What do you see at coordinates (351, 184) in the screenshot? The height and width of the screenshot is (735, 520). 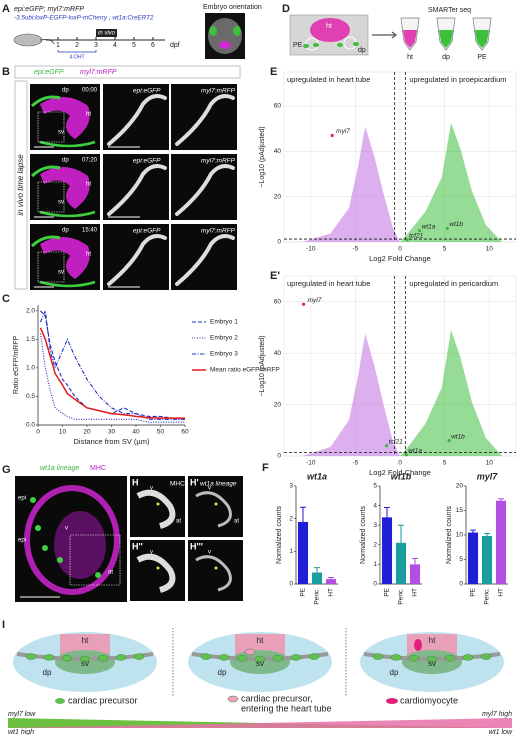 I see `point-cloud` at bounding box center [351, 184].